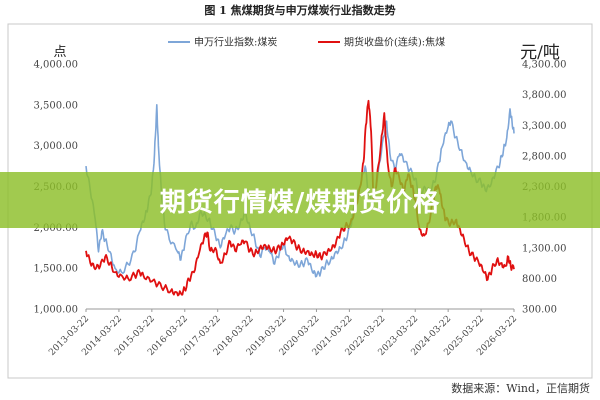 This screenshot has width=600, height=400. I want to click on right-axis-unit-label: 元/吨, so click(540, 53).